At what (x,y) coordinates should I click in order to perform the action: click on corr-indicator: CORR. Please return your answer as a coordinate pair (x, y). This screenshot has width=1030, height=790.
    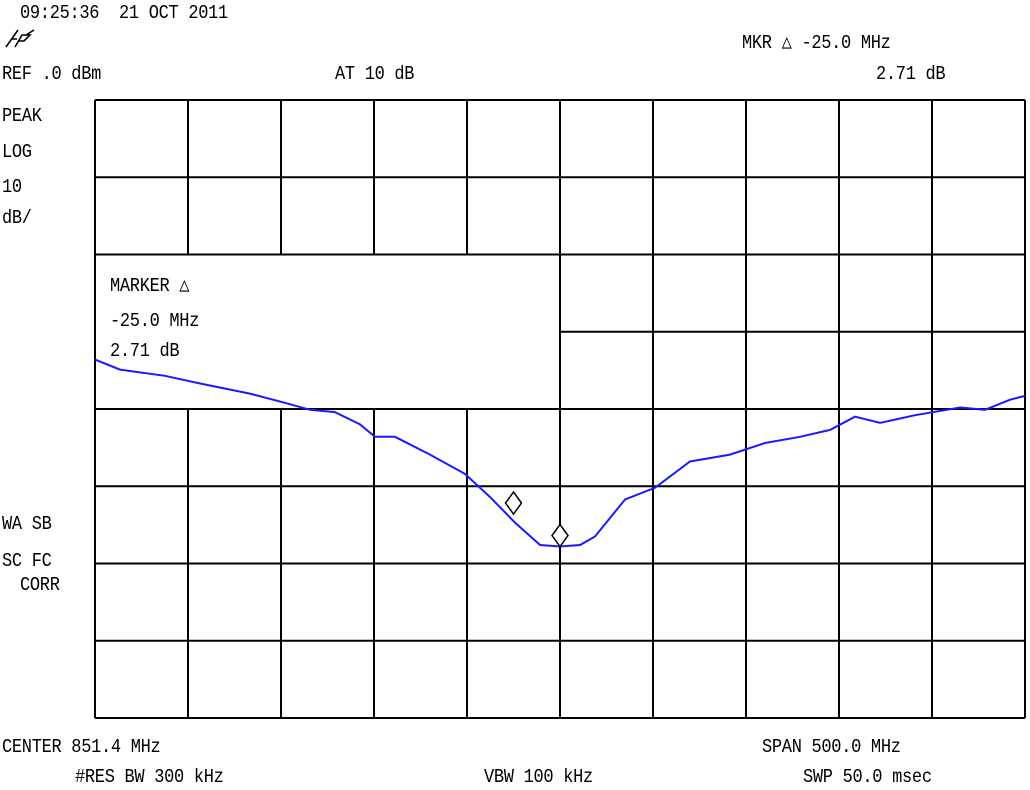
    Looking at the image, I should click on (40, 586).